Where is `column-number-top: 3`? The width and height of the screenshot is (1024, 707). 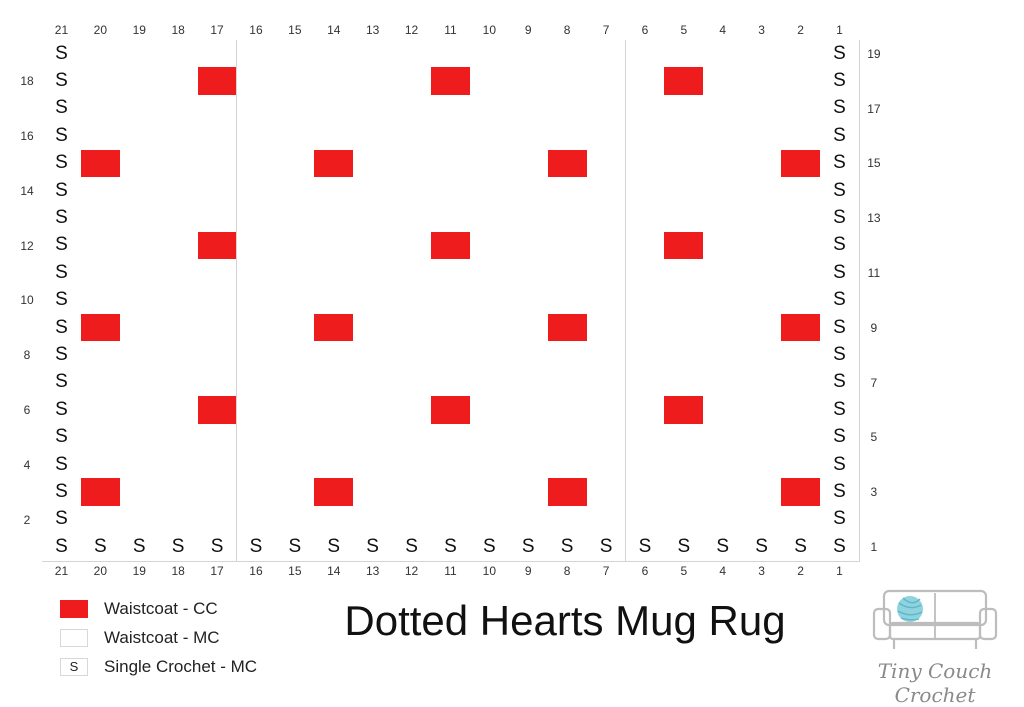
column-number-top: 3 is located at coordinates (761, 30).